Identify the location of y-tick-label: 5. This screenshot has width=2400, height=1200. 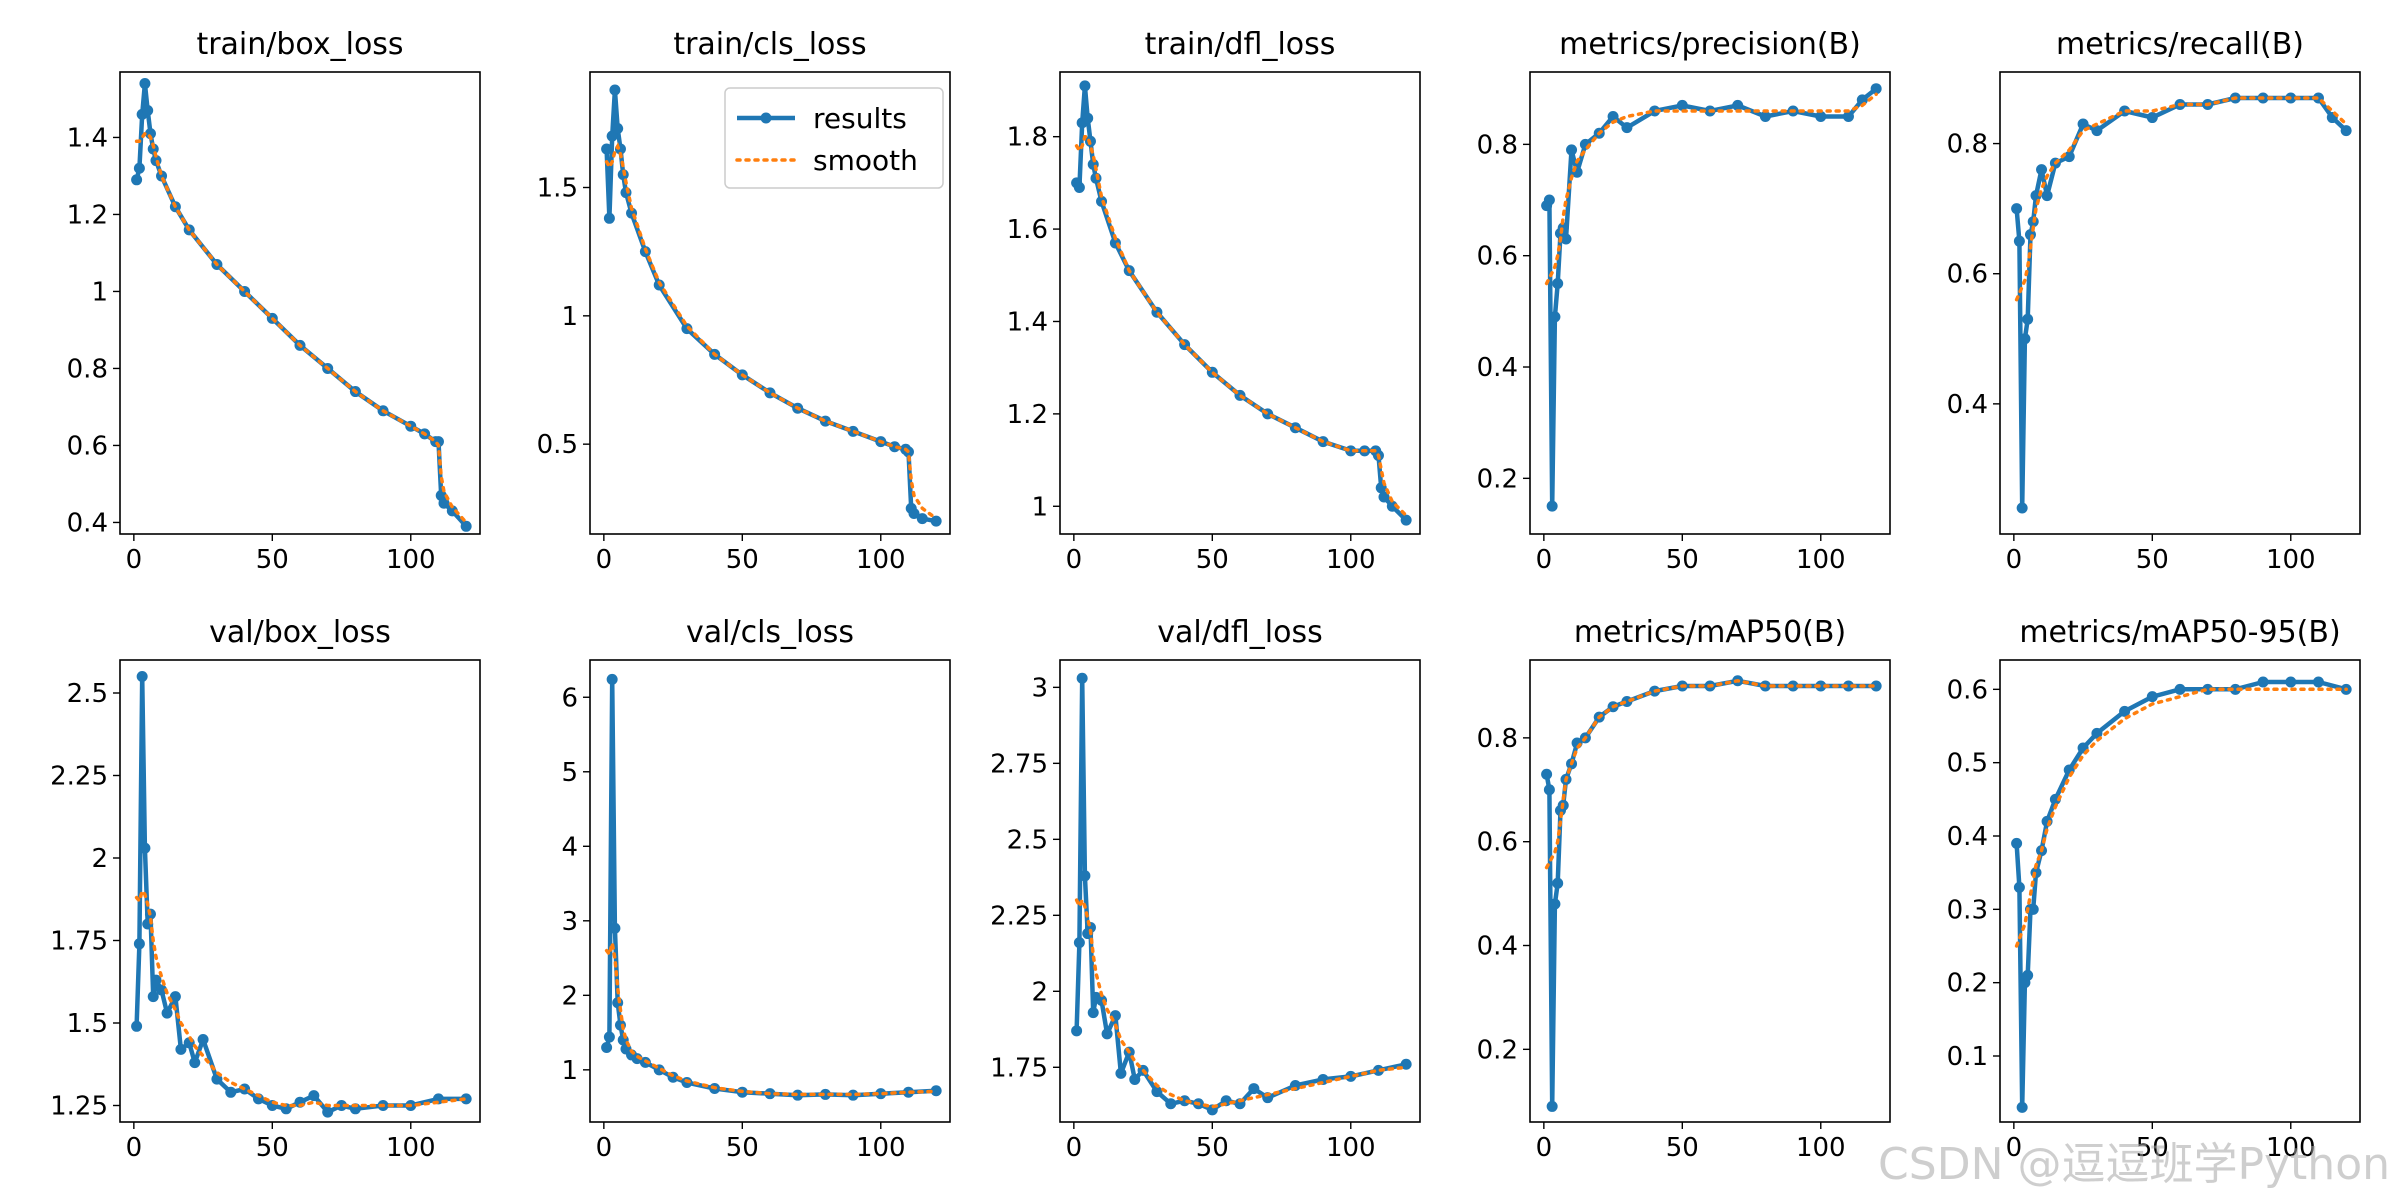
(569, 773).